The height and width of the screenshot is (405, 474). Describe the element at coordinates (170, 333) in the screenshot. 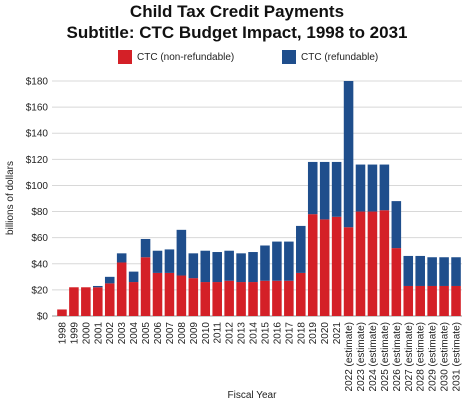

I see `x-tick-label: 2007` at that location.